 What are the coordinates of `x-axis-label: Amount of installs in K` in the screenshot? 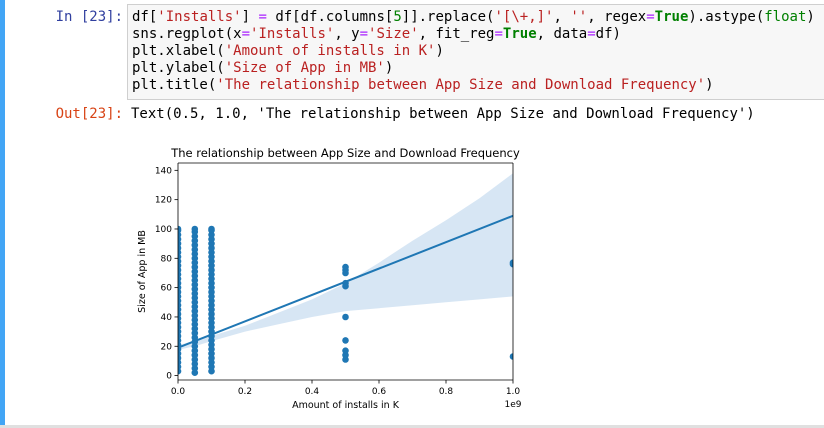 It's located at (346, 405).